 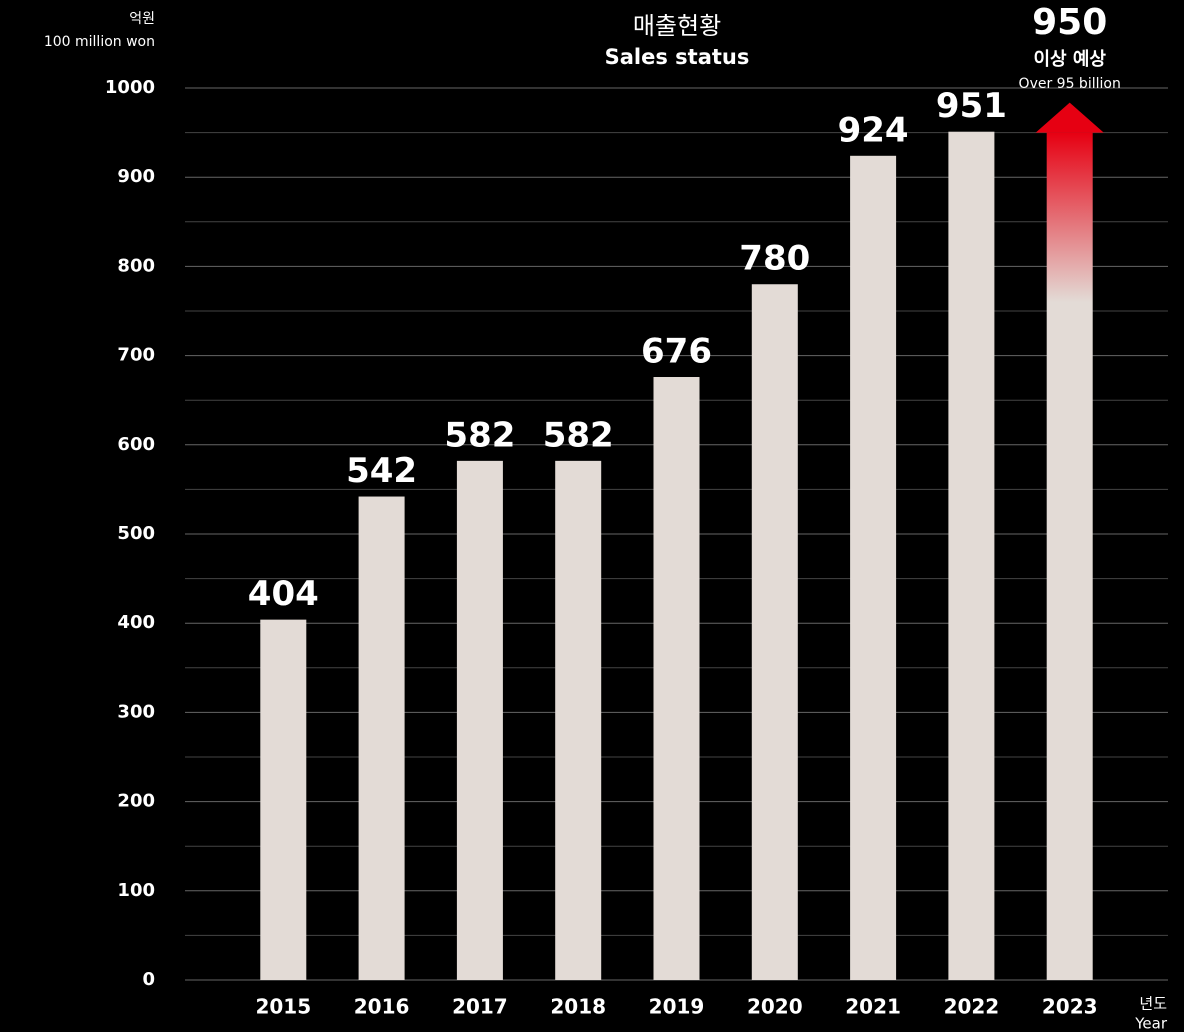 I want to click on x-tick-label: 2015, so click(x=283, y=1007).